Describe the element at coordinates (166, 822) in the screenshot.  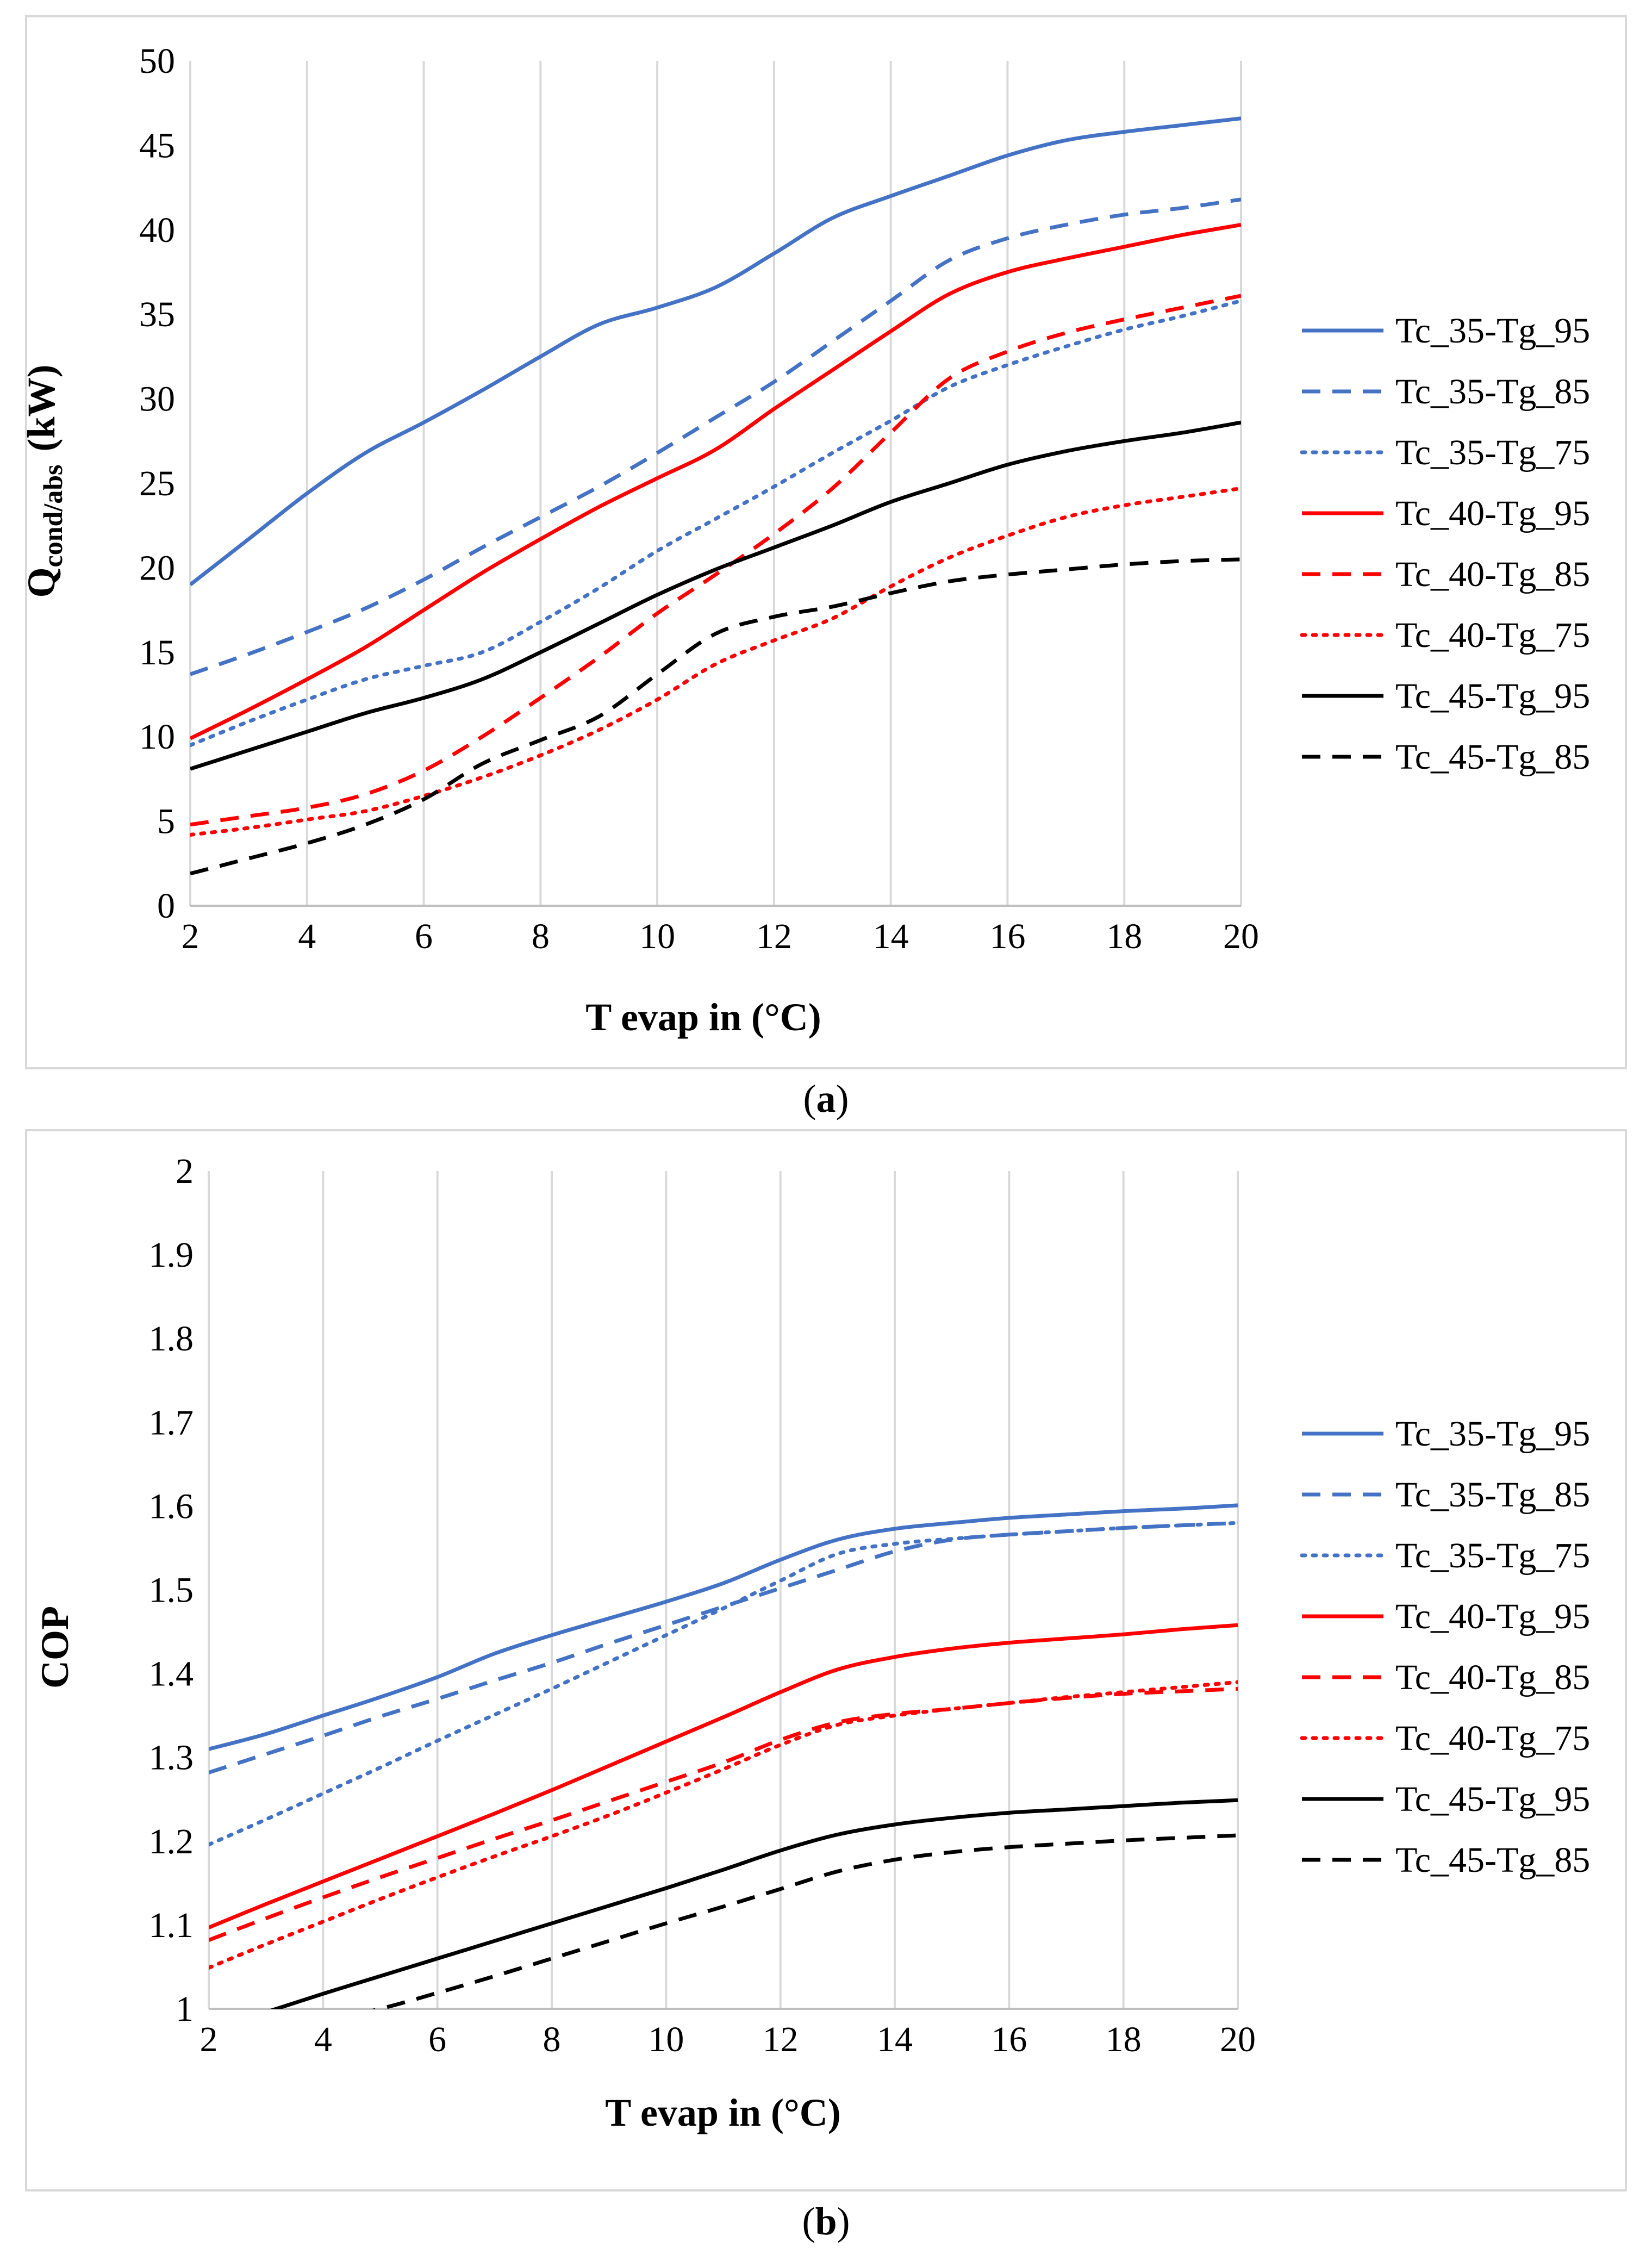
I see `y-tick-label: 5` at that location.